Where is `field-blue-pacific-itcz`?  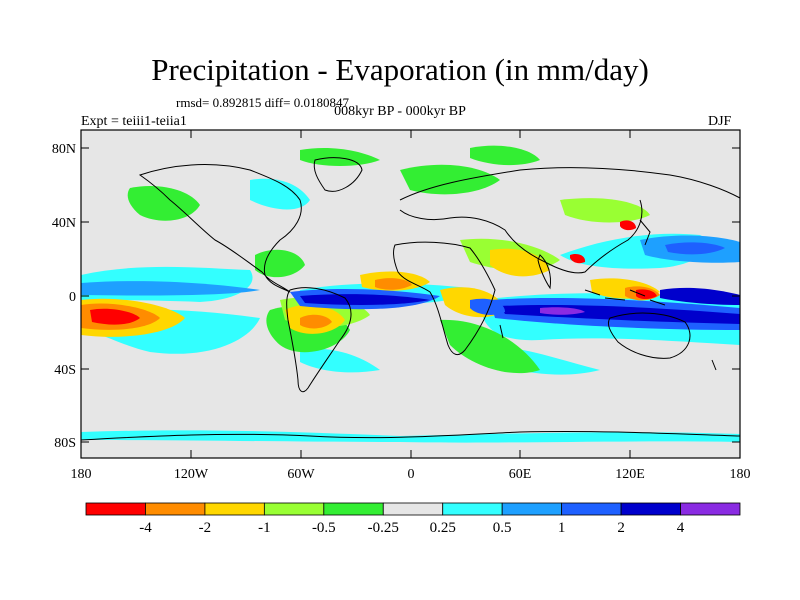 field-blue-pacific-itcz is located at coordinates (170, 288).